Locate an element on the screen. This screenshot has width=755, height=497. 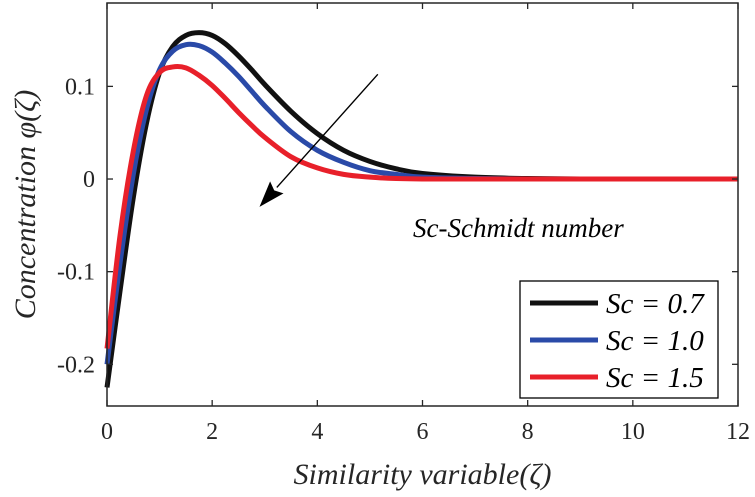
x-tick-label: 2 is located at coordinates (212, 432).